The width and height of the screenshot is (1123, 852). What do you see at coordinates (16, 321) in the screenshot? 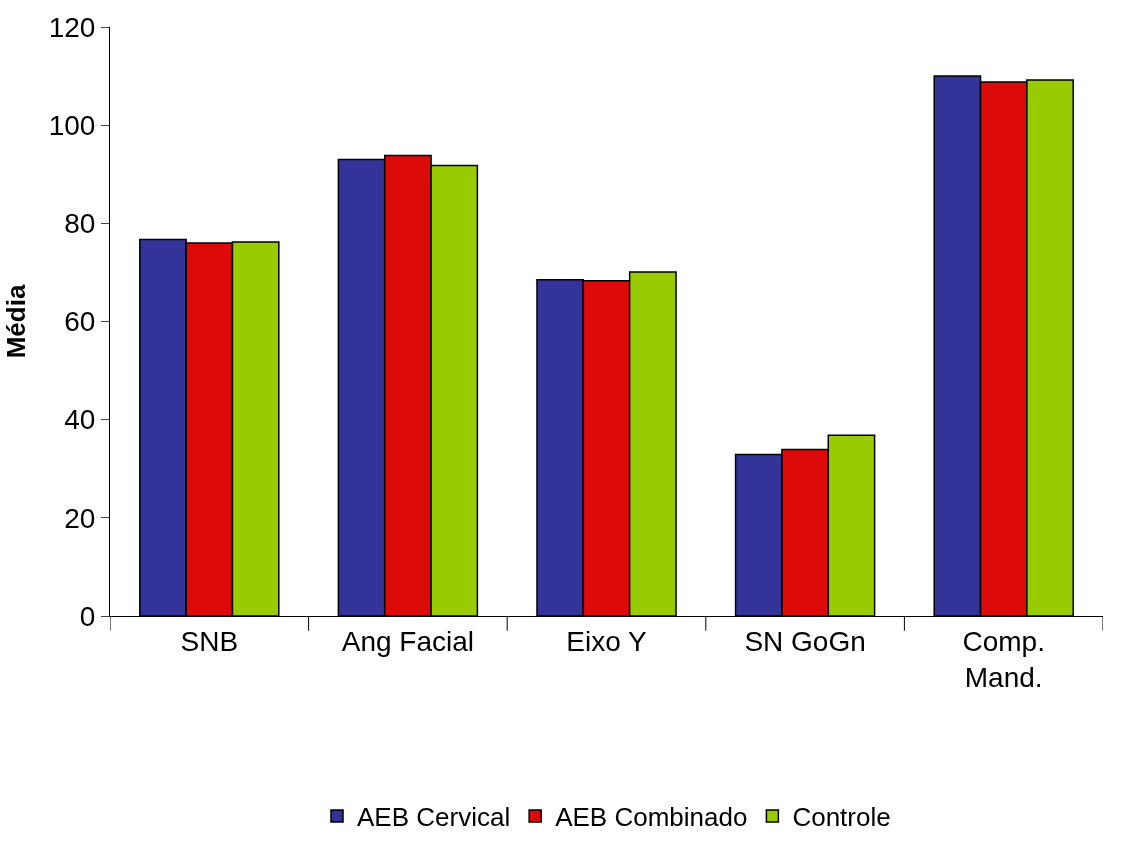
I see `y-axis-title: Média` at bounding box center [16, 321].